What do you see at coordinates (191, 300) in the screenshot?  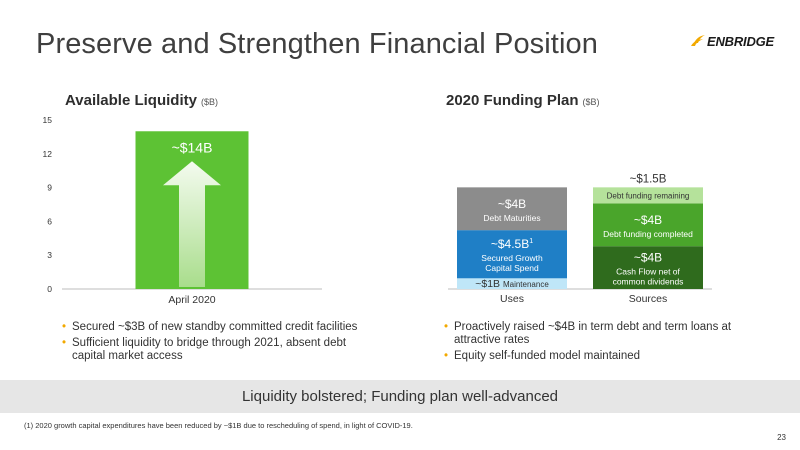 I see `x-tick-label: April 2020` at bounding box center [191, 300].